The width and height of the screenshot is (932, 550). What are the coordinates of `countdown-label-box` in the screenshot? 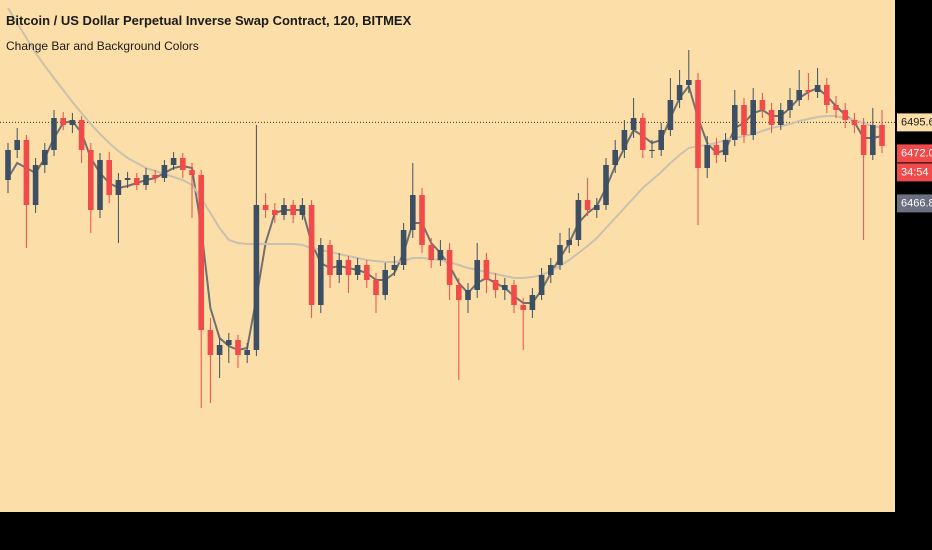 It's located at (914, 172).